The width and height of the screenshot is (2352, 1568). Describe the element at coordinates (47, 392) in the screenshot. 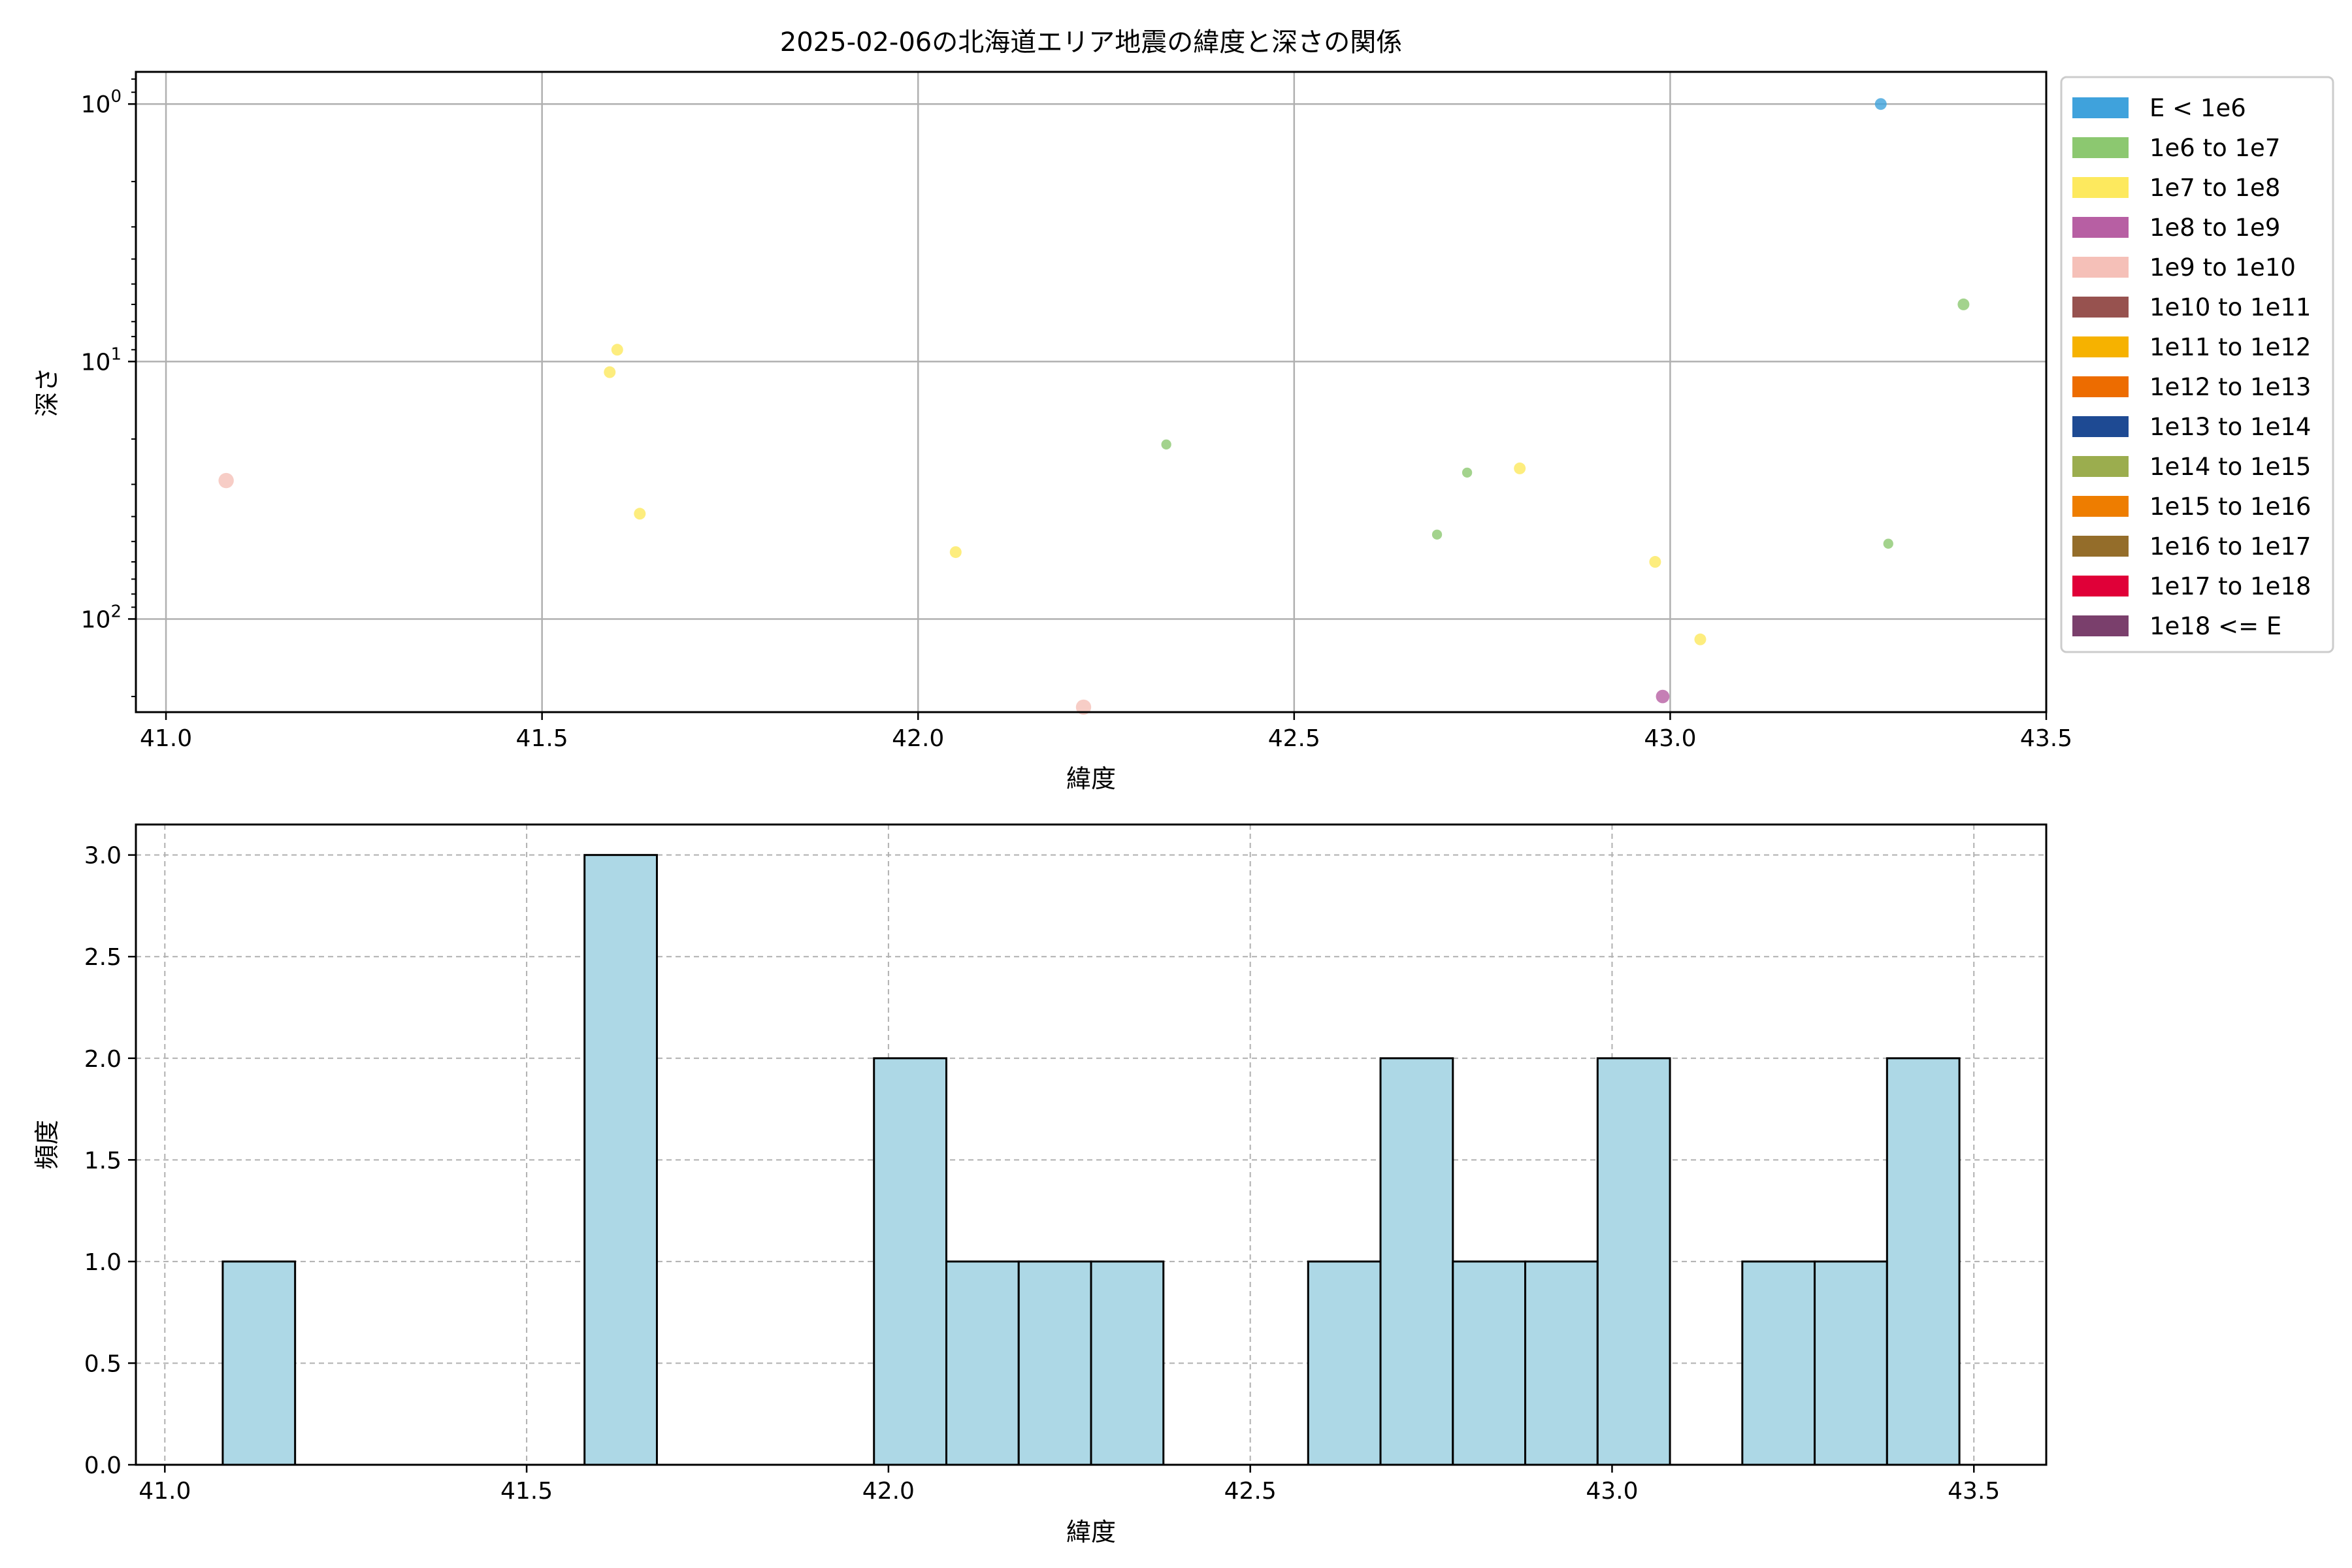

I see `scatter-y-axis-label: 深さ` at that location.